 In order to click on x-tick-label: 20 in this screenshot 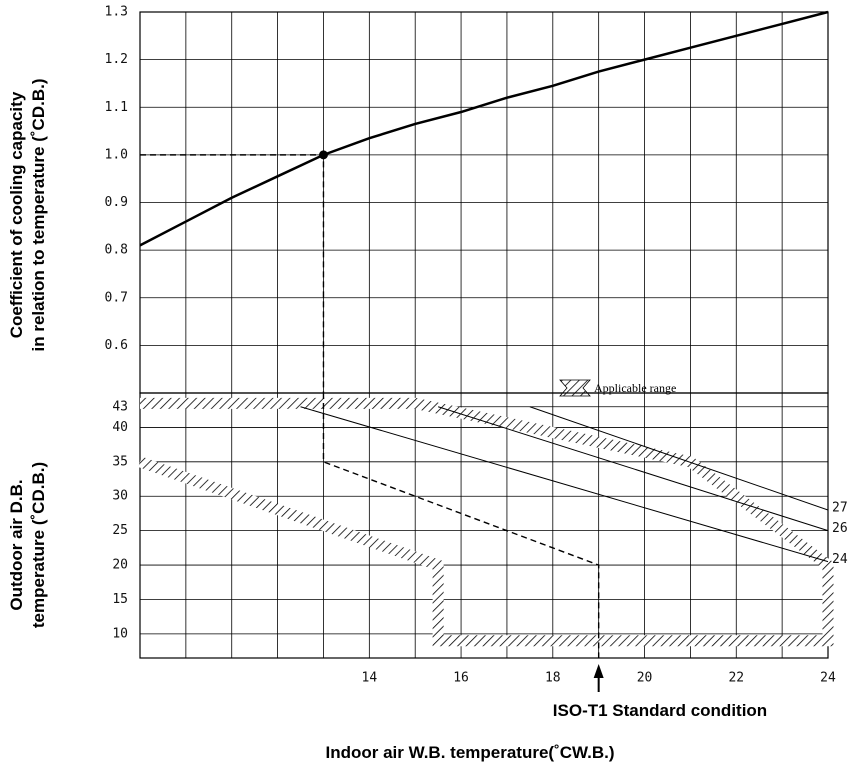, I will do `click(645, 678)`.